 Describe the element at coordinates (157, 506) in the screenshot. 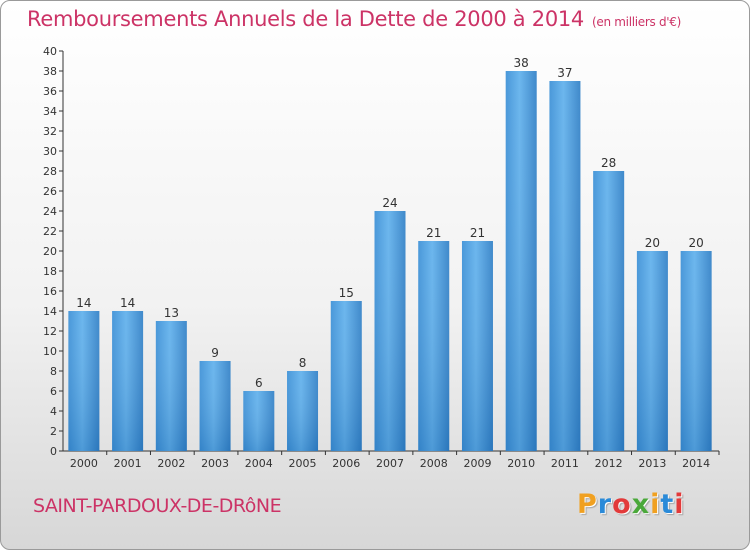

I see `commune-name: SAINT-PARDOUX-DE-DRôNE` at that location.